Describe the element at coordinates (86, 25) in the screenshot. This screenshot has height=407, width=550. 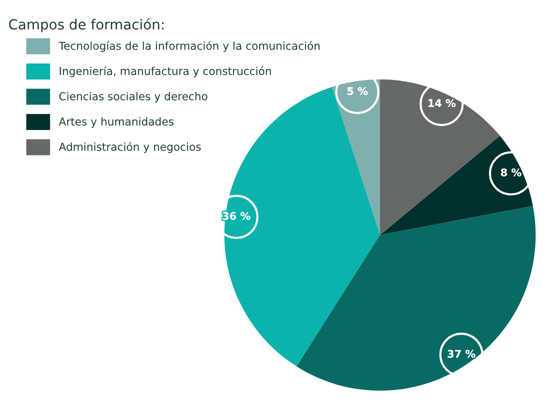
I see `chart-title: Campos de formación:` at that location.